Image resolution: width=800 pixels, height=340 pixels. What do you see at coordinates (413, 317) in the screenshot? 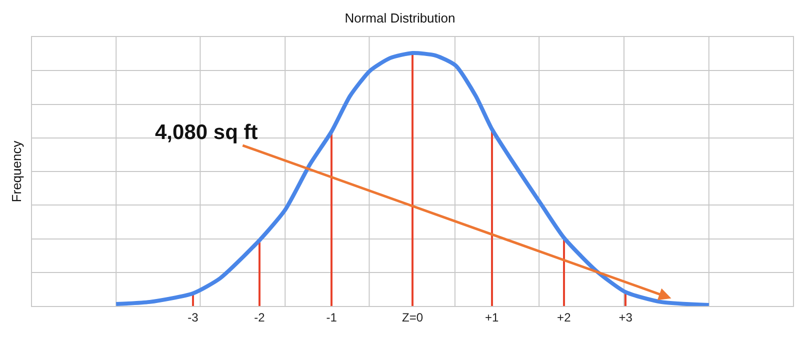
I see `x-tick-label: Z=0` at bounding box center [413, 317].